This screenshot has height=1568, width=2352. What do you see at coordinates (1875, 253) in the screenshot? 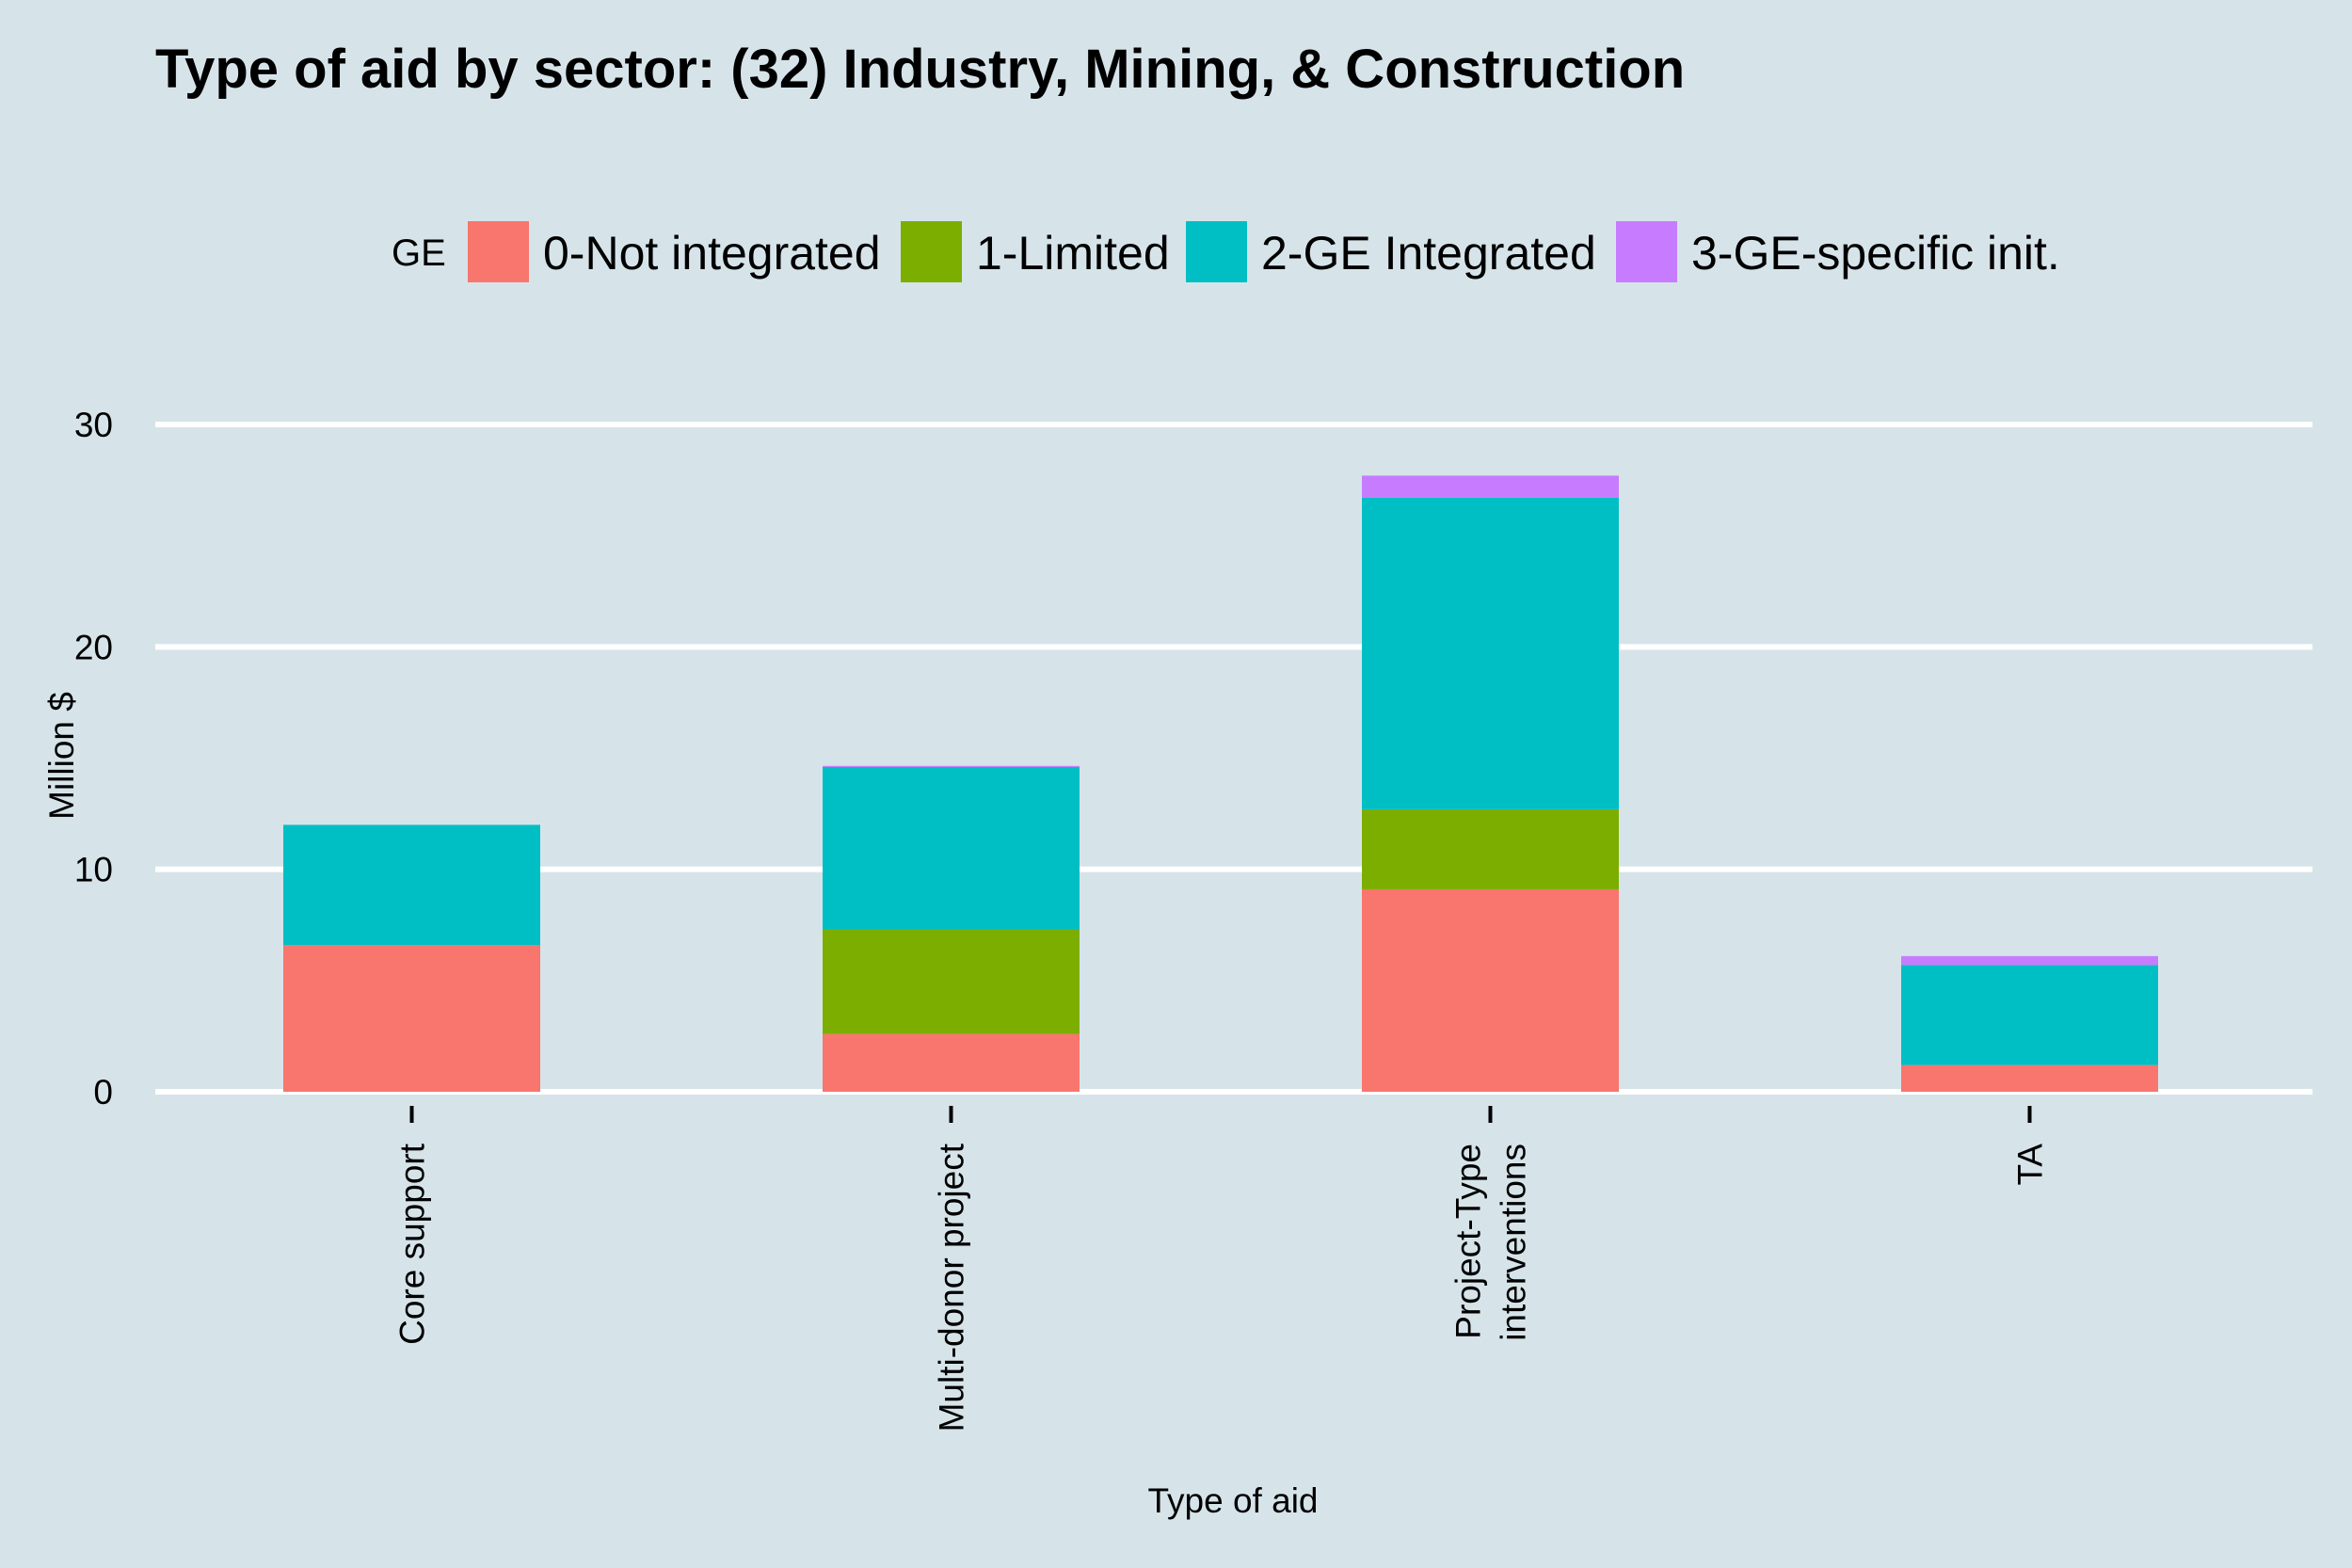
I see `legend-label: 3-GE-specific init.` at bounding box center [1875, 253].